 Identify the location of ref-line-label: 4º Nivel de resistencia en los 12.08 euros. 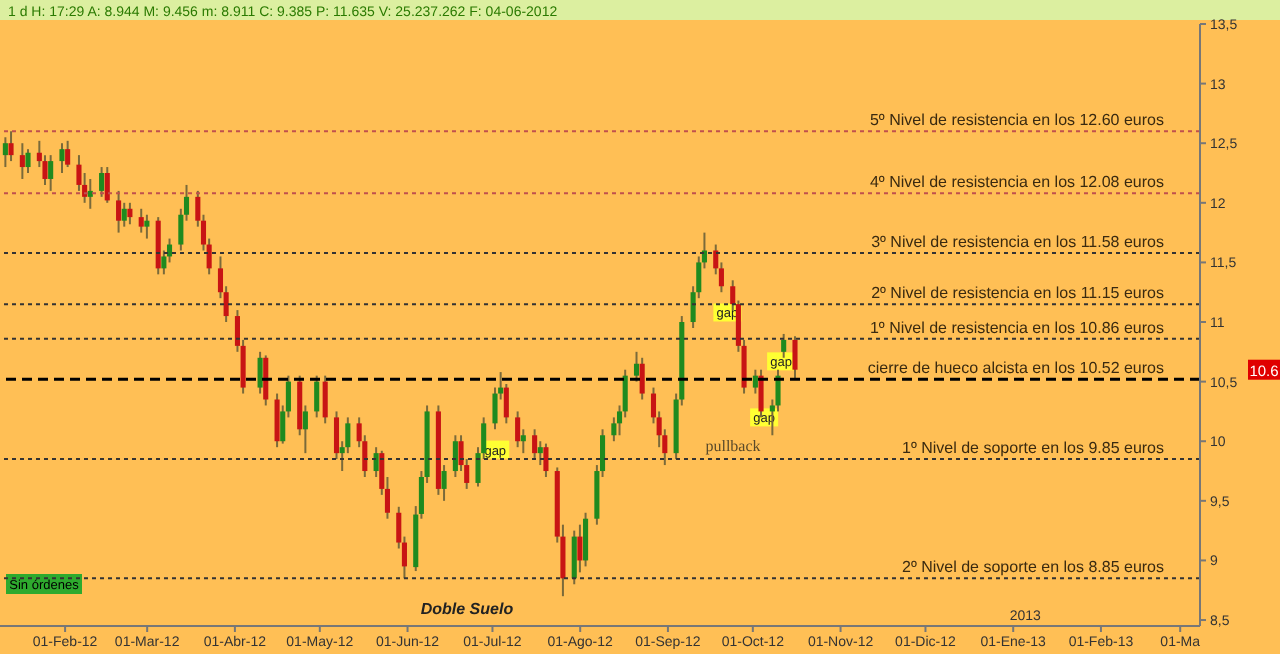
(1016, 182).